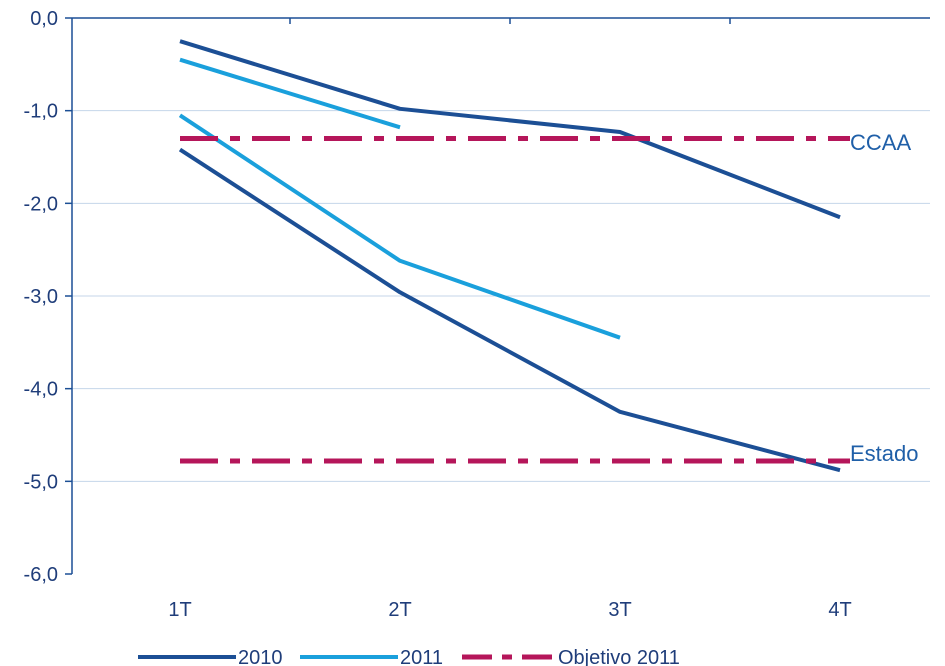 This screenshot has height=666, width=945. What do you see at coordinates (41, 575) in the screenshot?
I see `y-tick-label: -6,0` at bounding box center [41, 575].